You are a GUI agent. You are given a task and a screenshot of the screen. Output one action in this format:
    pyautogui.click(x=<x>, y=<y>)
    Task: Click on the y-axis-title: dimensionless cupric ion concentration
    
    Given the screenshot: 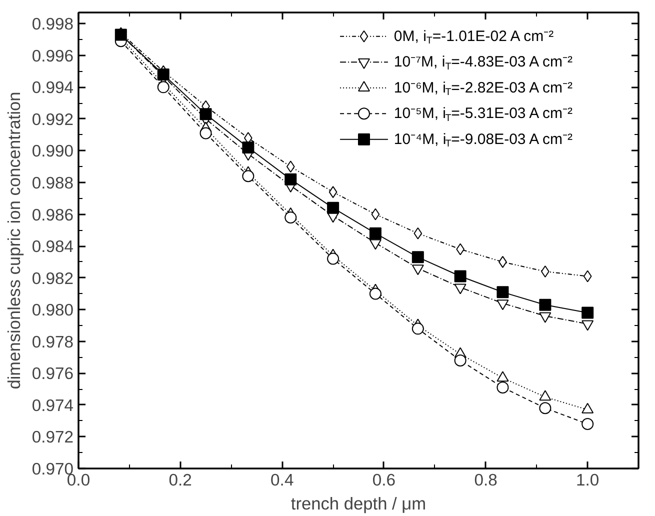 What is the action you would take?
    pyautogui.click(x=14, y=241)
    